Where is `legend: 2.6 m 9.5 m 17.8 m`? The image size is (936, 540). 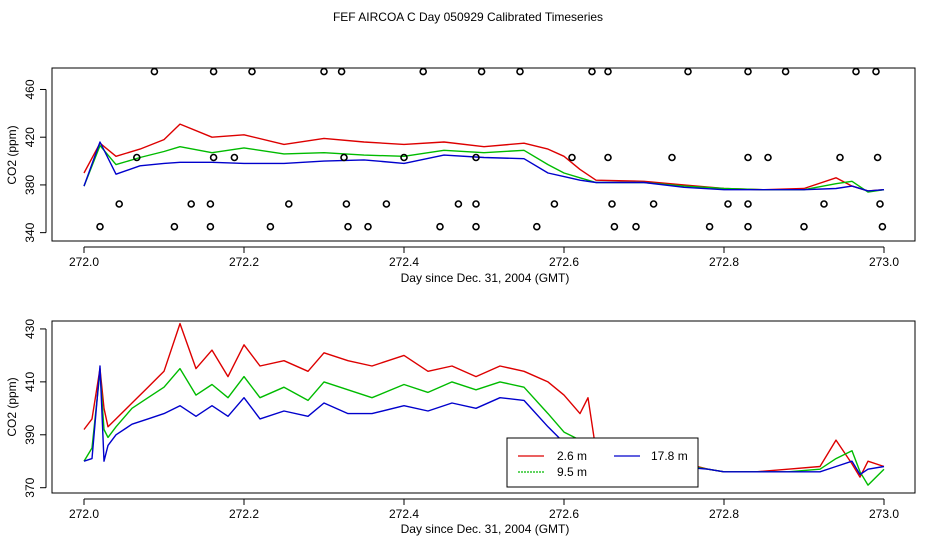
legend: 2.6 m 9.5 m 17.8 m is located at coordinates (602, 462).